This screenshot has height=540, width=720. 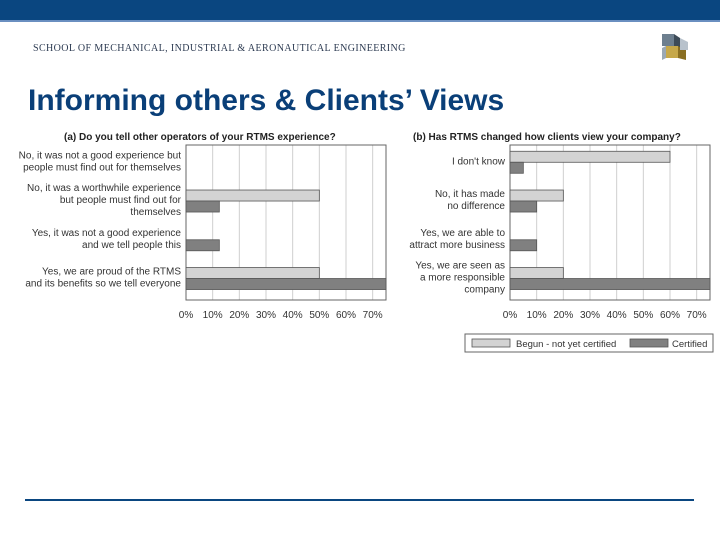 I want to click on category-label: I don't know, so click(x=479, y=161).